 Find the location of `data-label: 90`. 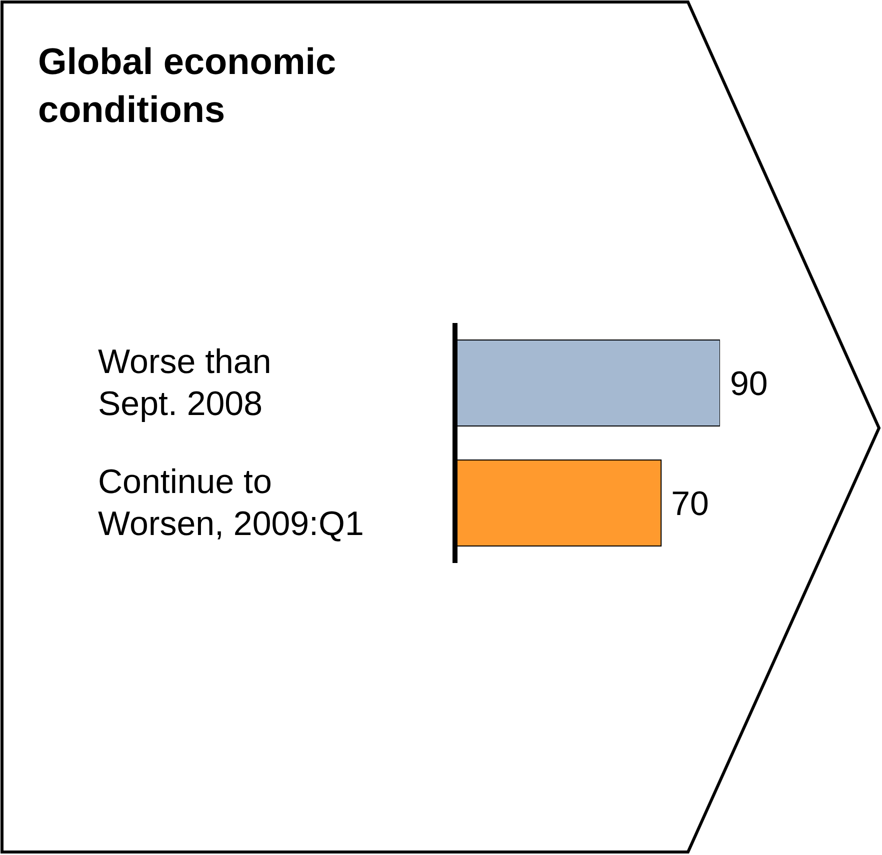

data-label: 90 is located at coordinates (749, 384).